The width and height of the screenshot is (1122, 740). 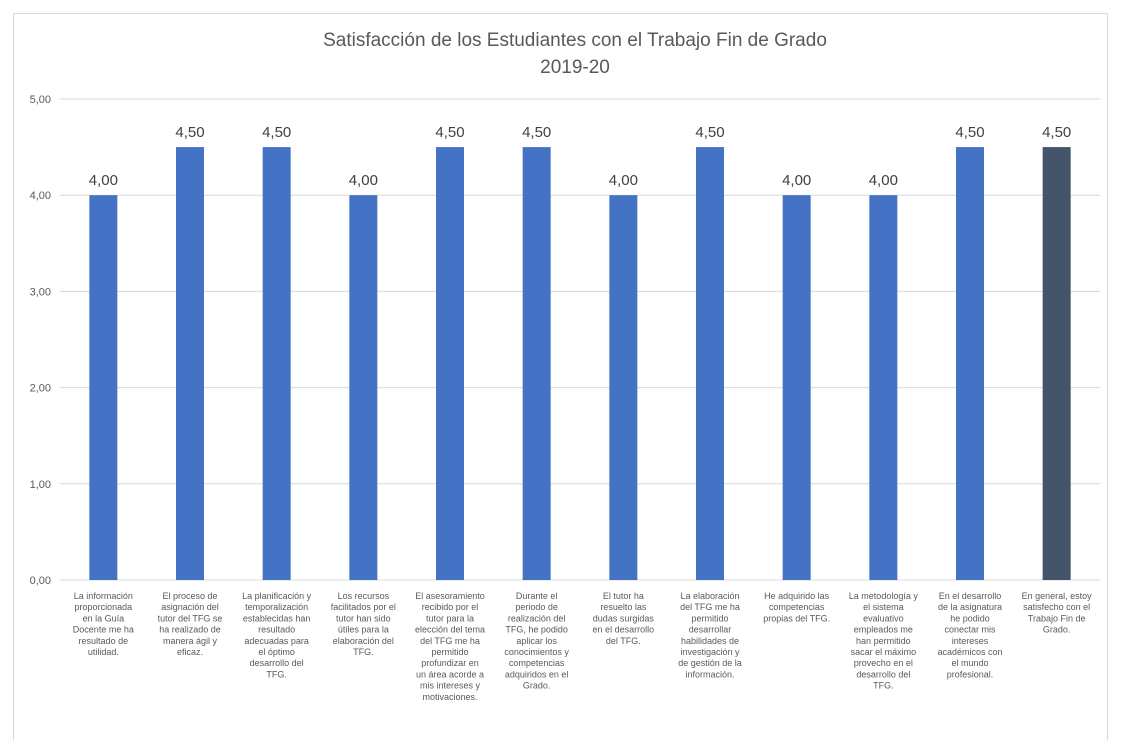 I want to click on category-label-line: mis intereses y, so click(x=450, y=686).